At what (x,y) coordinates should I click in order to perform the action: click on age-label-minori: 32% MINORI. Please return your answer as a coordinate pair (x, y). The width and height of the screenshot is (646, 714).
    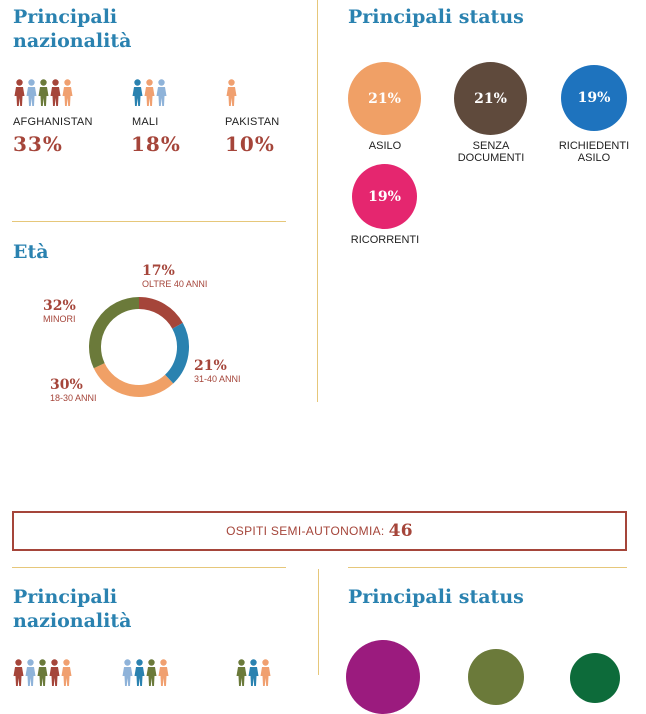
    Looking at the image, I should click on (59, 311).